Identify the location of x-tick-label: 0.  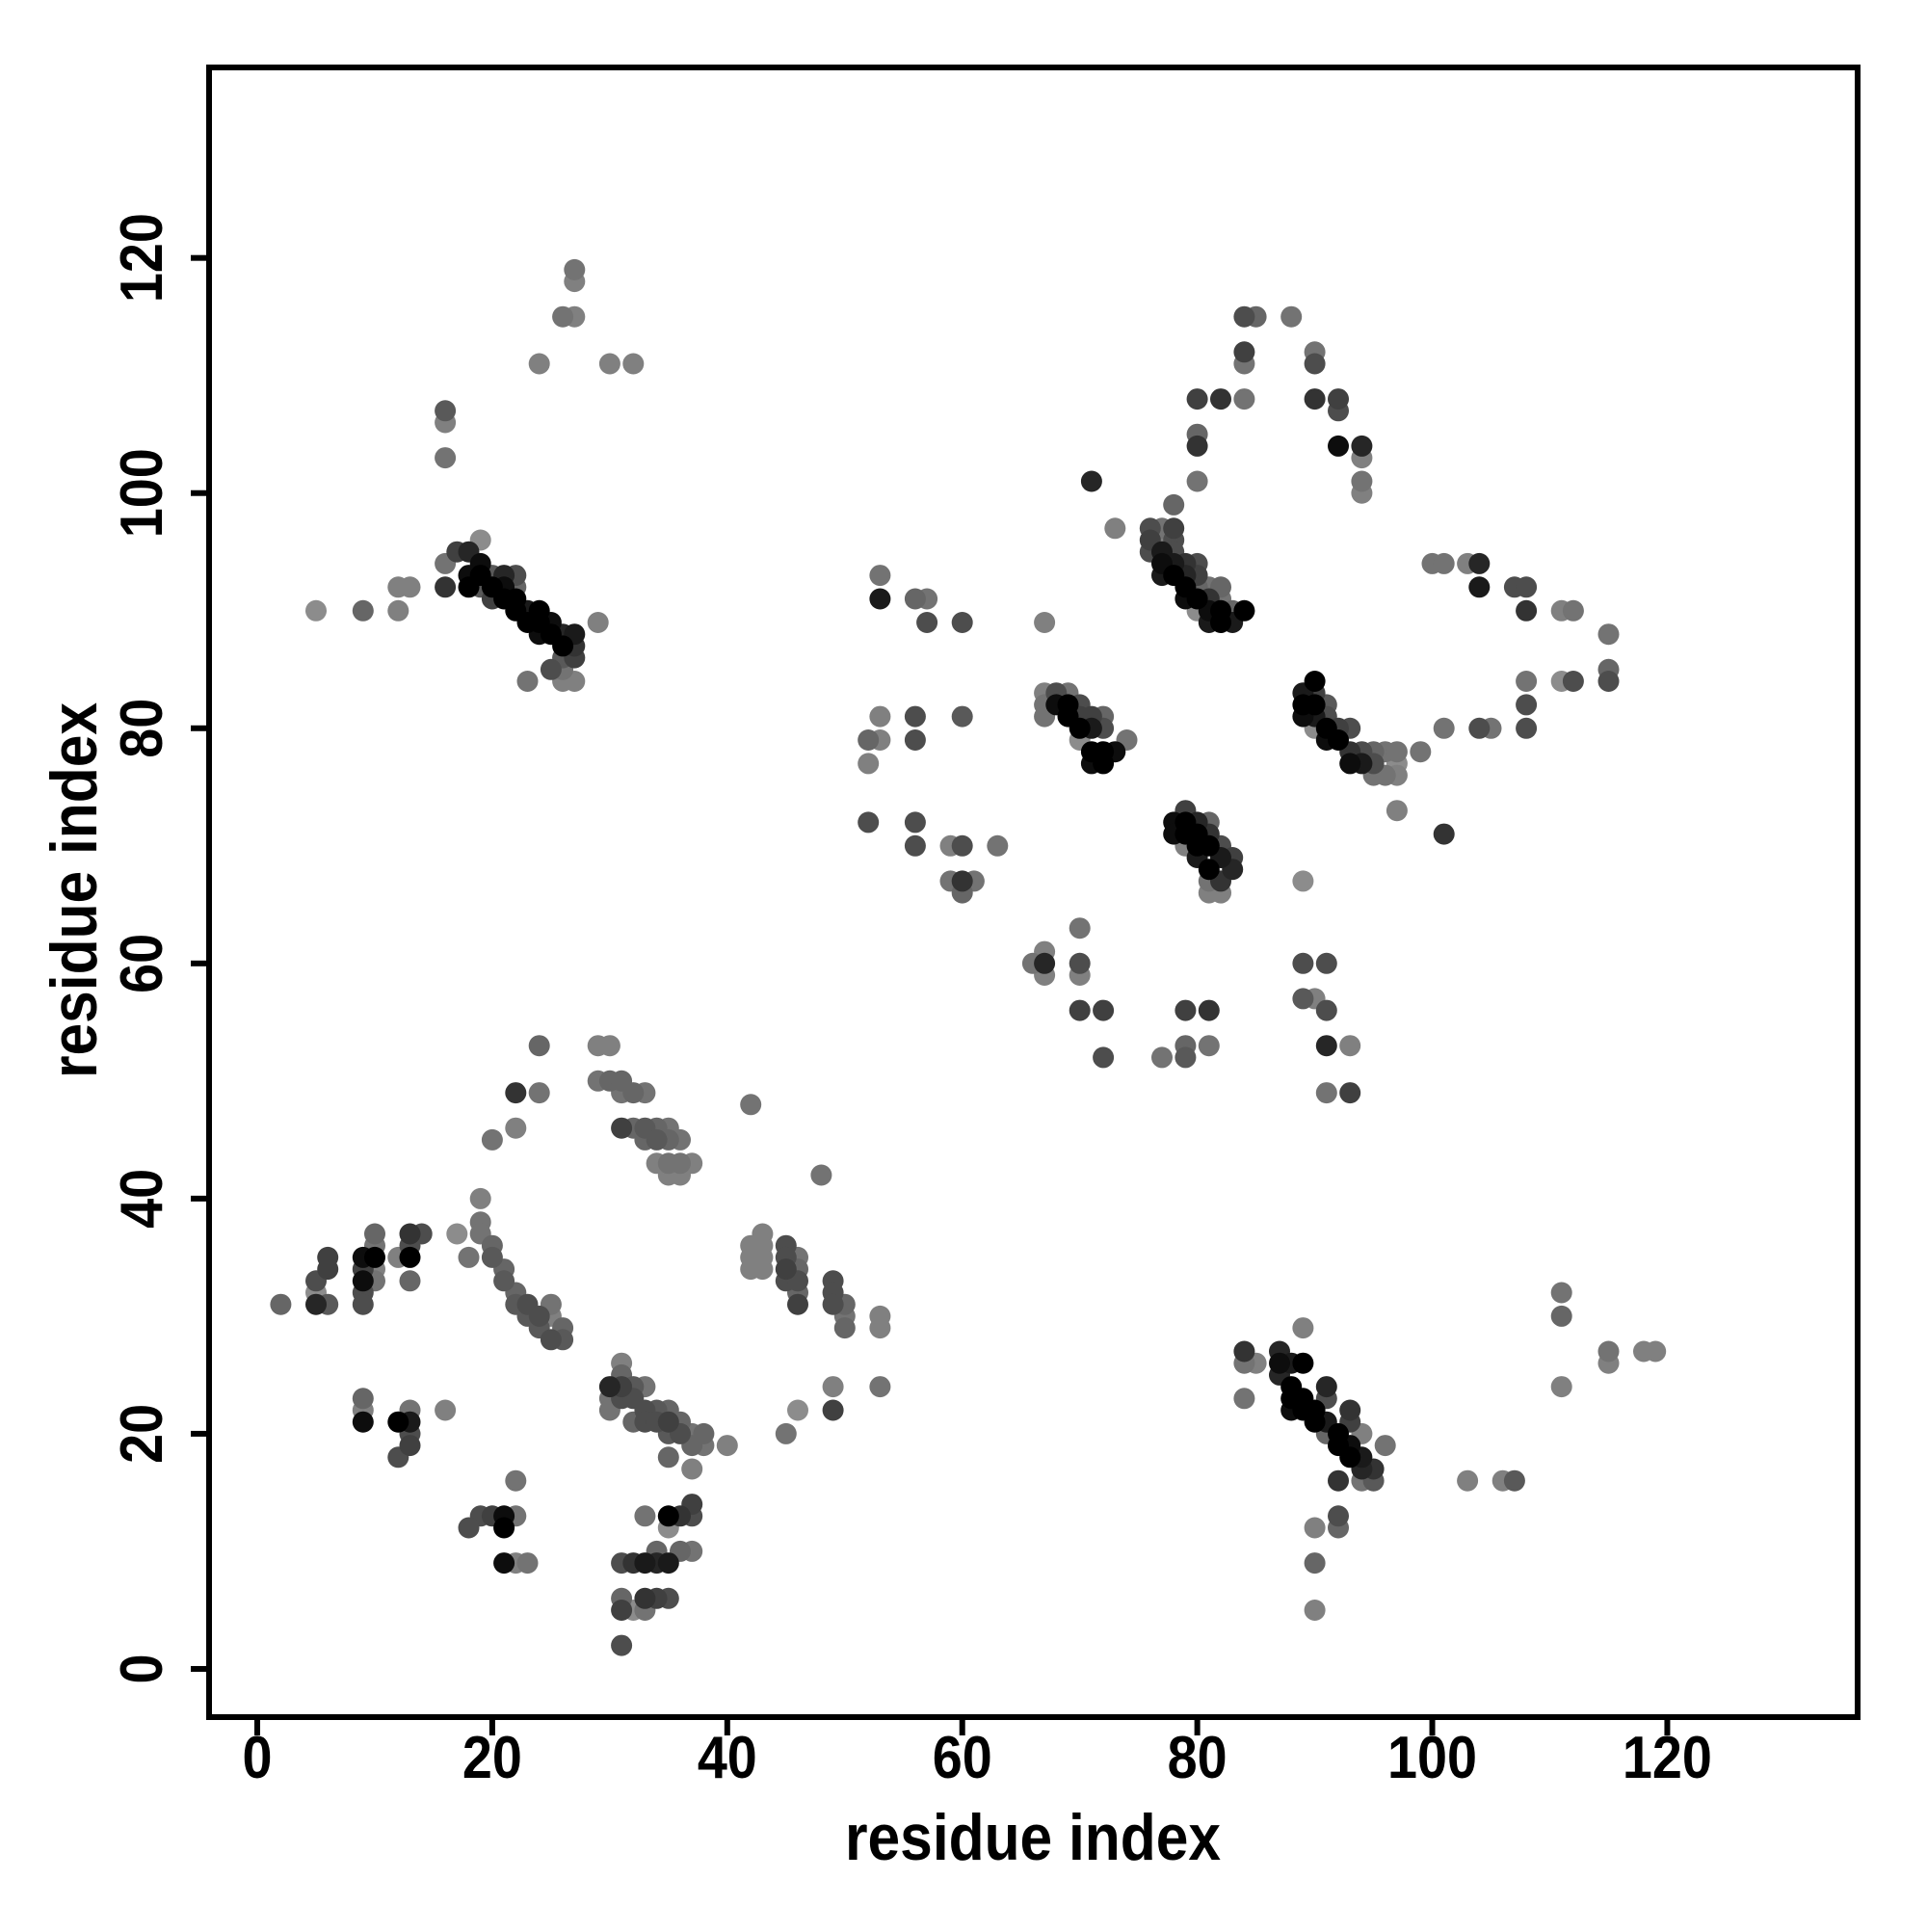
(258, 1758).